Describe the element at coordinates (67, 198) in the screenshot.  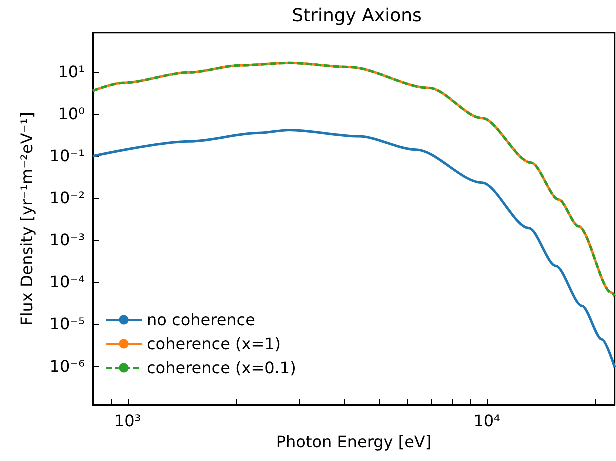
I see `y-tick-label: 10⁻²` at that location.